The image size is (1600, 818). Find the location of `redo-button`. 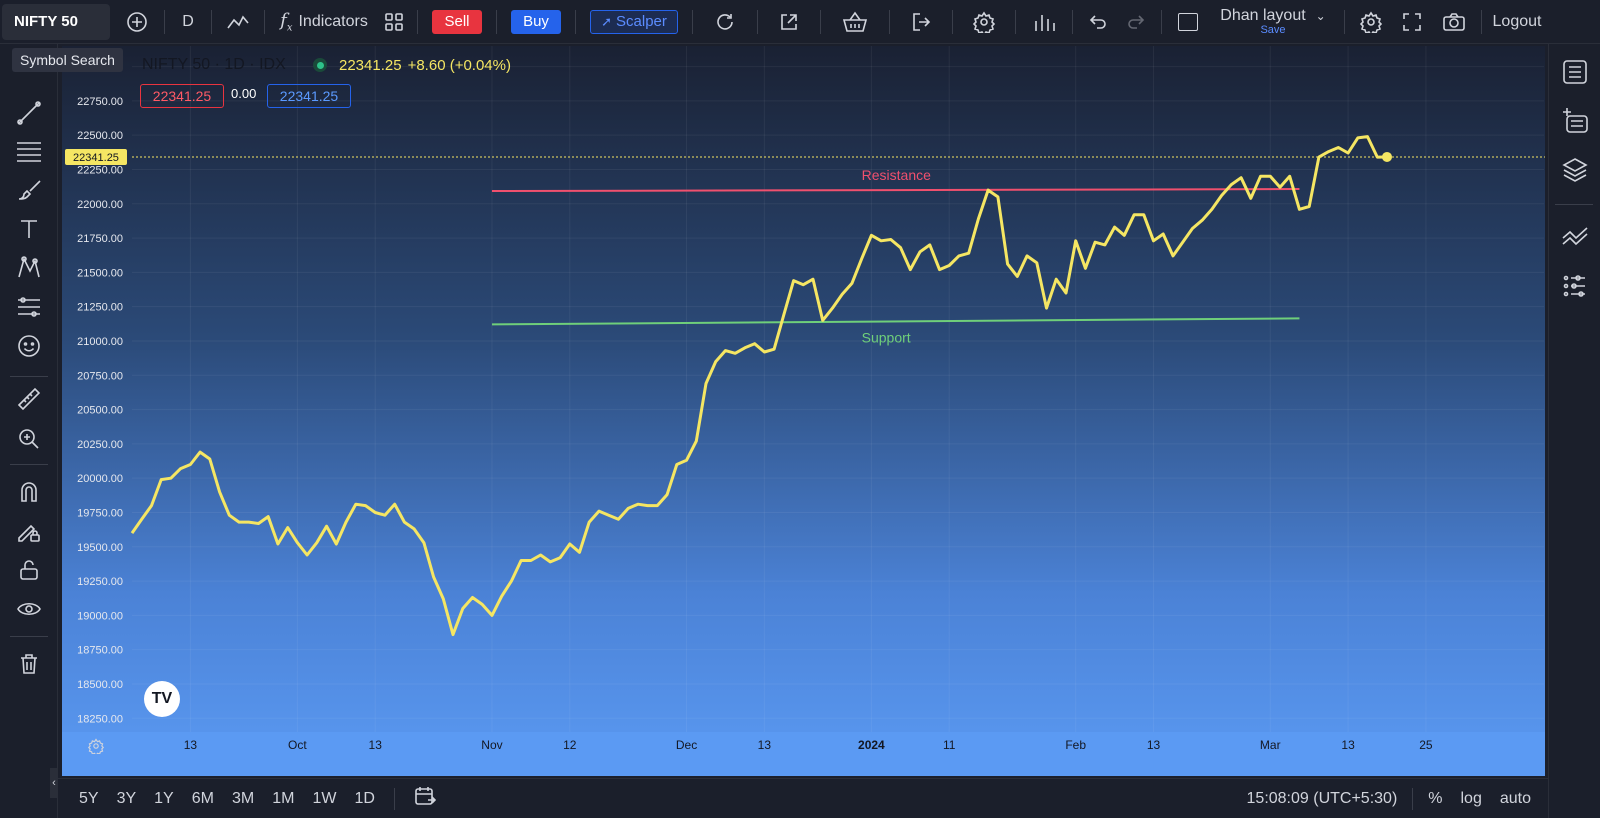

redo-button is located at coordinates (1136, 22).